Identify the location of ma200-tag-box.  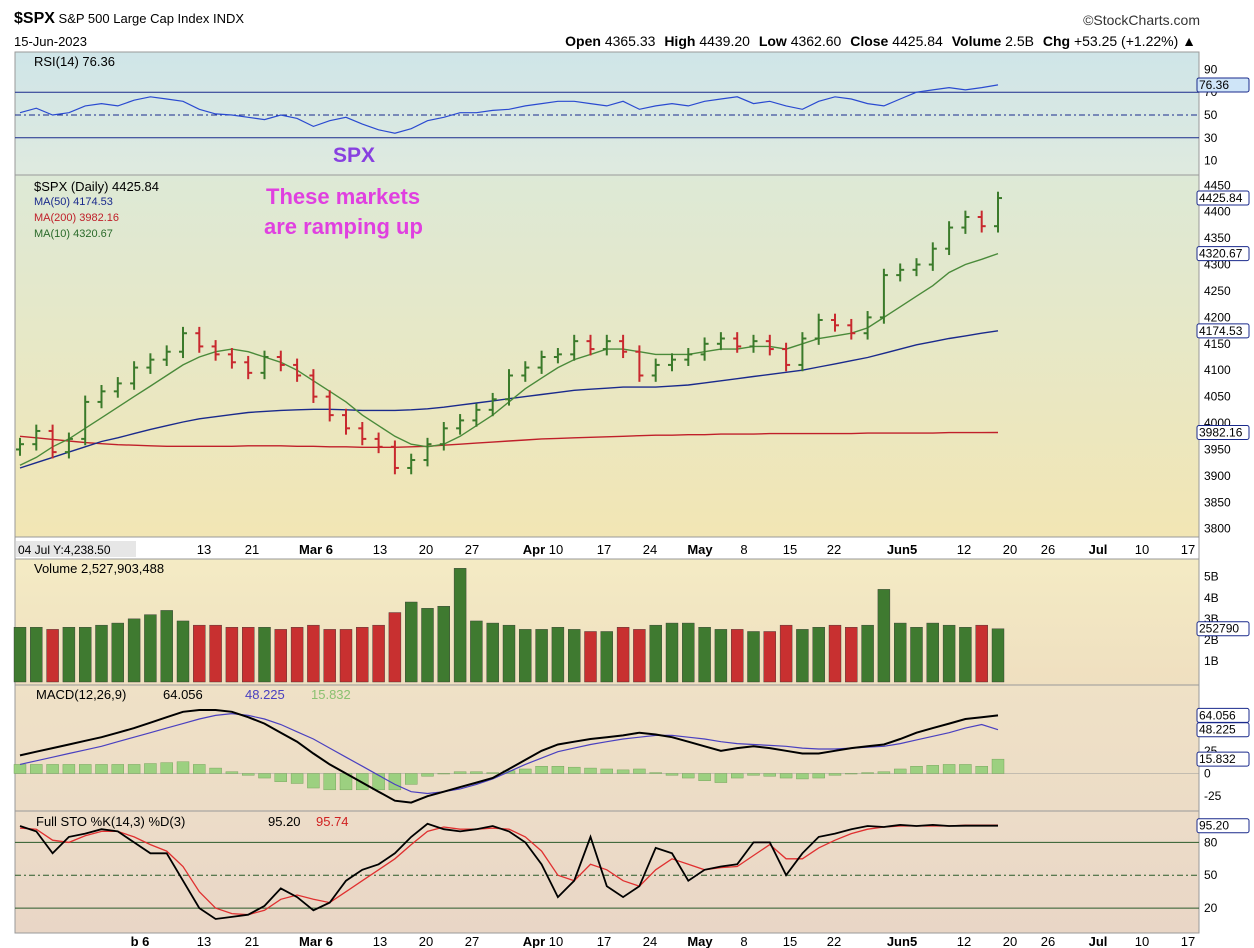
(1223, 432).